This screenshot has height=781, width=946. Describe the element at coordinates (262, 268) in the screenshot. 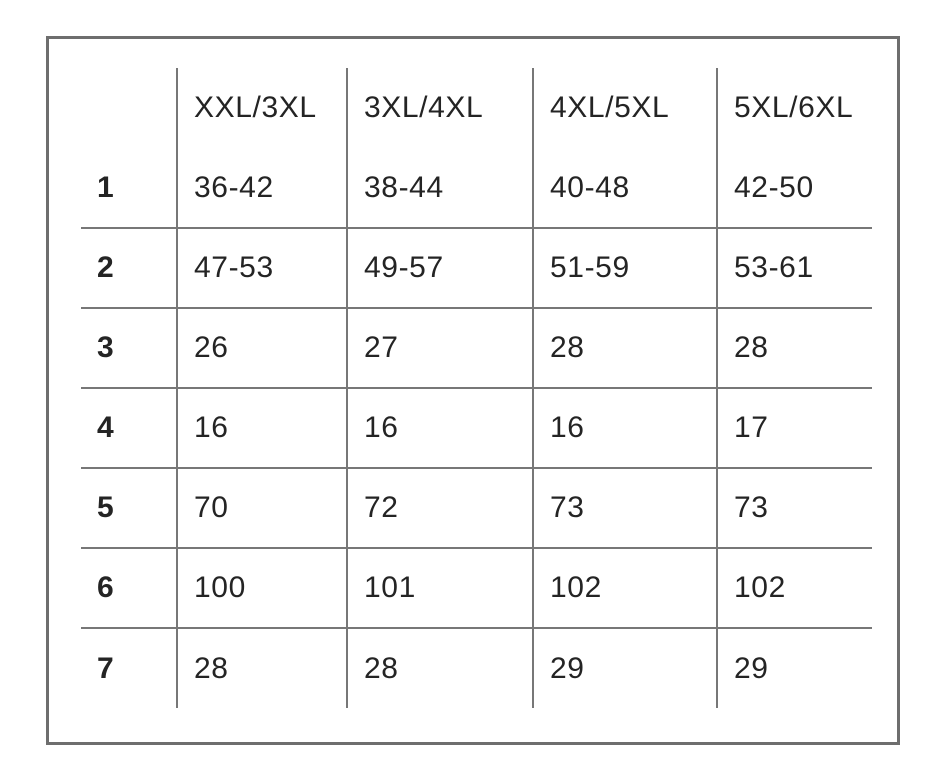

I see `size-value-cell: 47-53` at that location.